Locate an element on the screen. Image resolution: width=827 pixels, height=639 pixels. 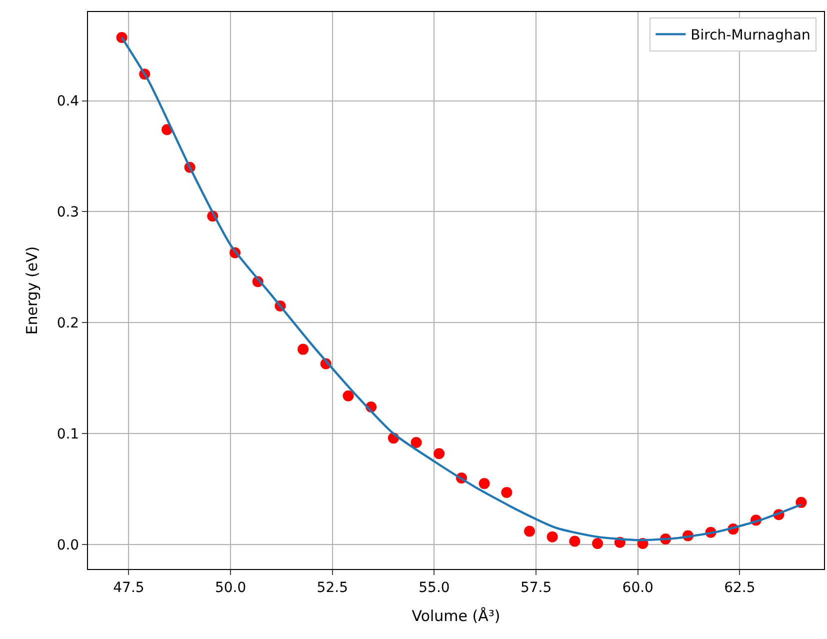
y-tick-label: 0.2 is located at coordinates (68, 324).